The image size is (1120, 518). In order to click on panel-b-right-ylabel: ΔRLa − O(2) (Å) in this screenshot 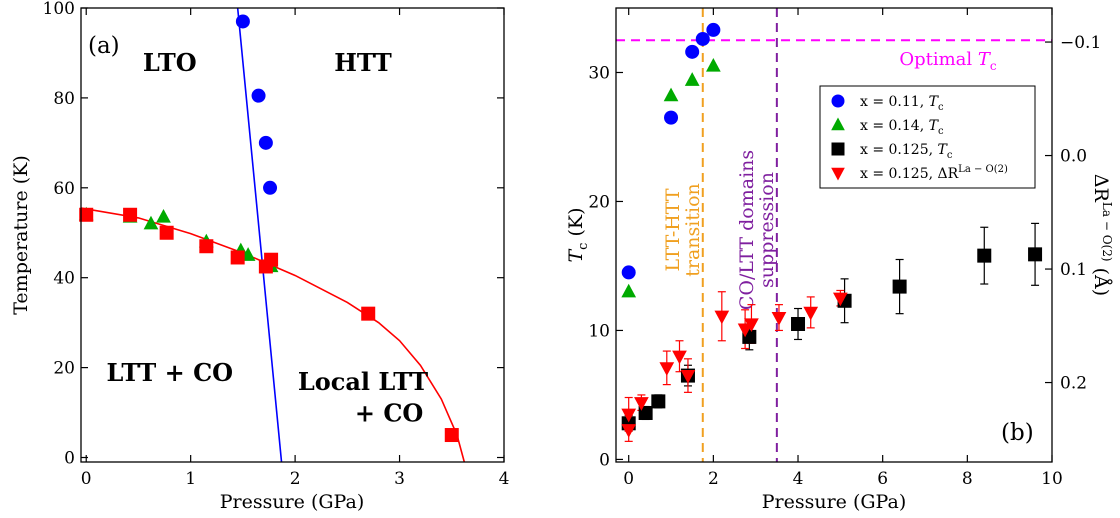, I will do `click(1102, 235)`.